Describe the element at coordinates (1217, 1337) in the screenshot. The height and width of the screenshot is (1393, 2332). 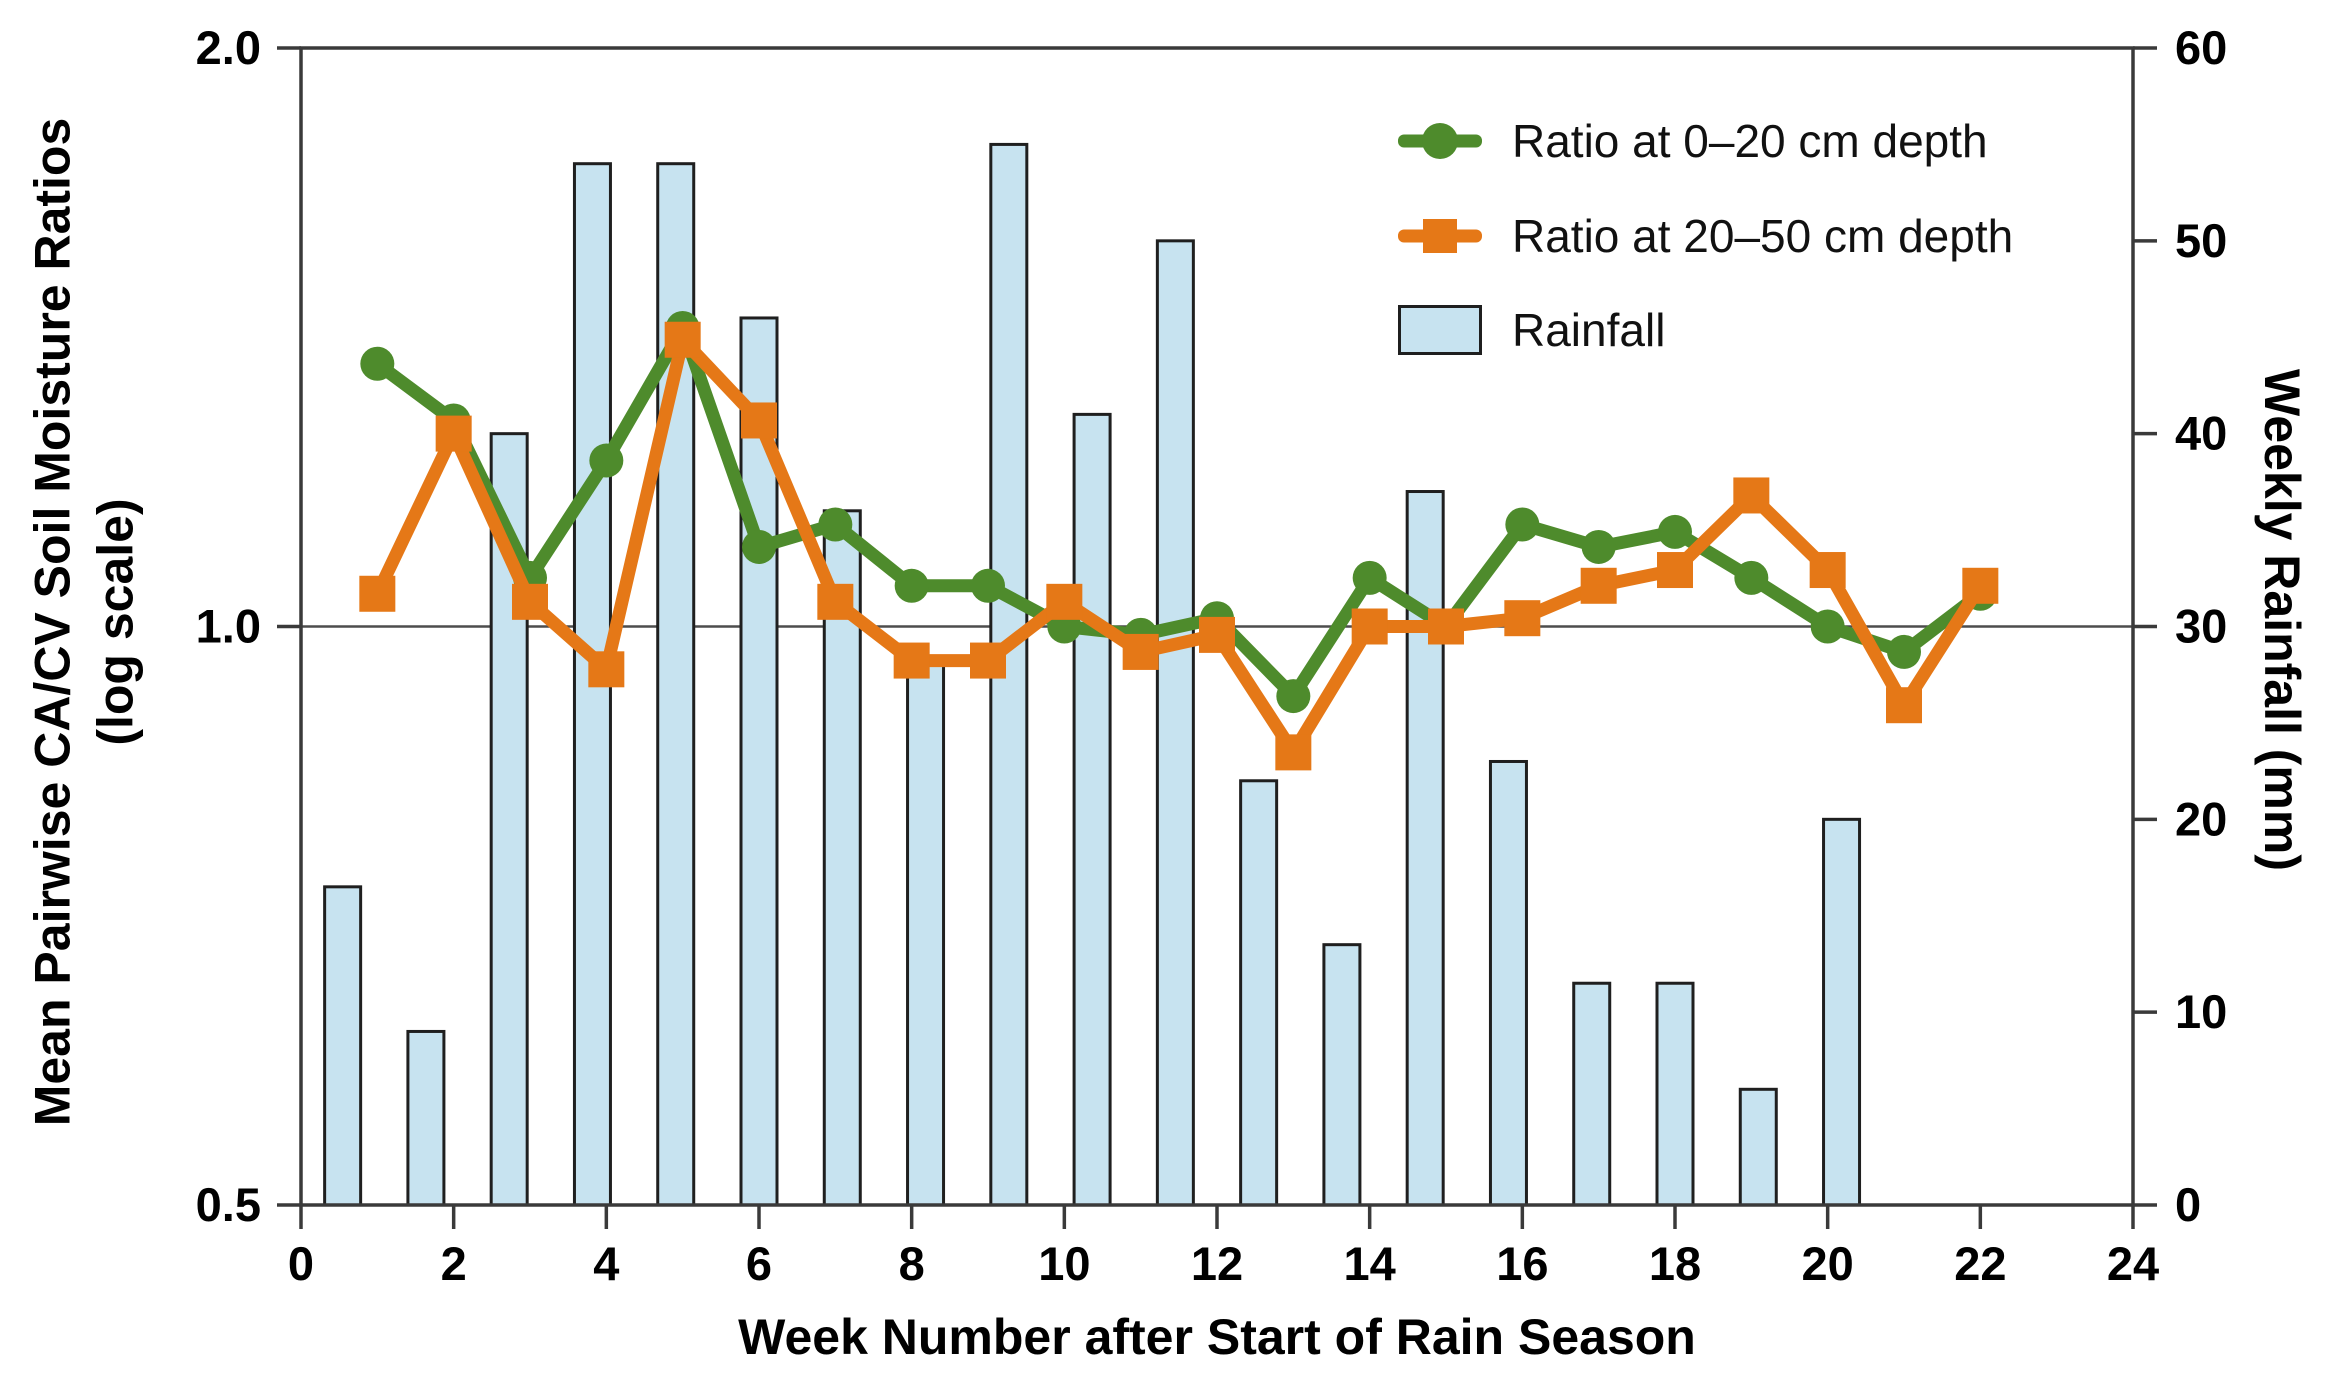
I see `x-axis-title: Week Number after Start of Rain Season` at that location.